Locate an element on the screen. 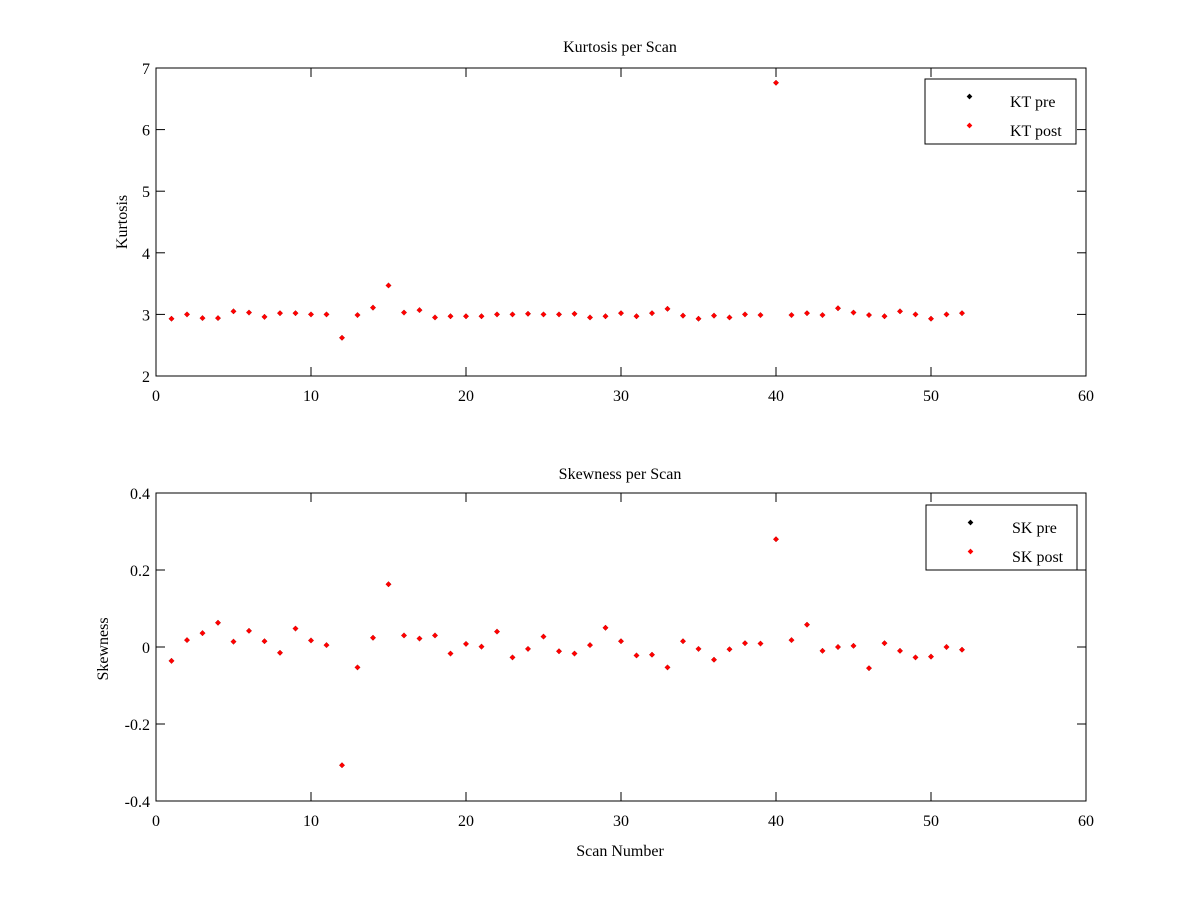 This screenshot has width=1200, height=900. y-tick-label: 2 is located at coordinates (146, 377).